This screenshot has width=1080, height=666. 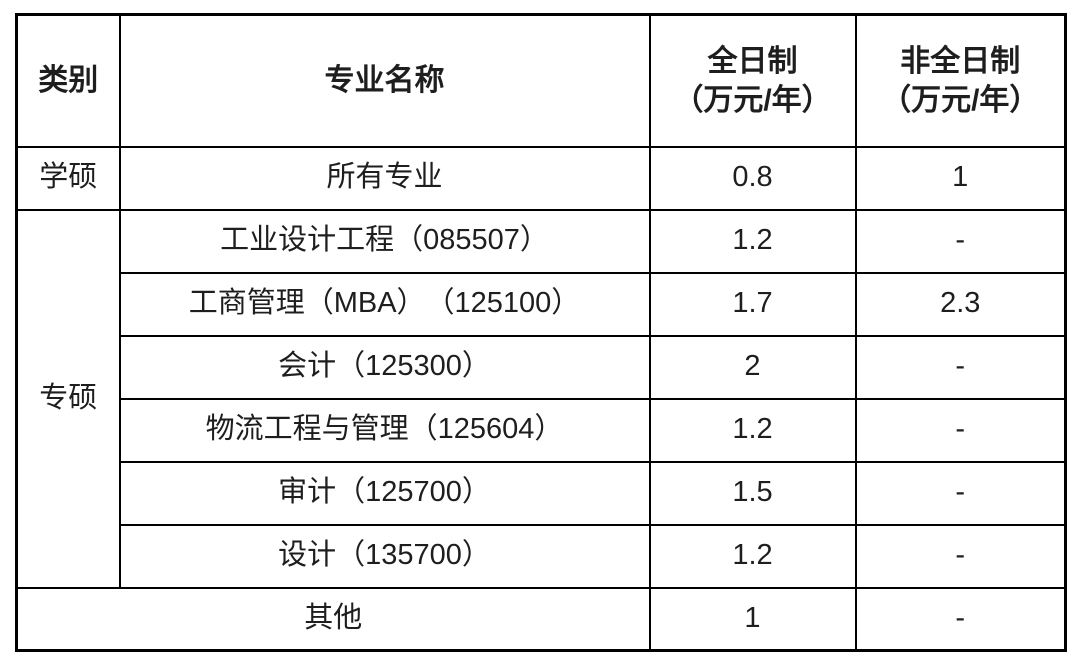 What do you see at coordinates (960, 100) in the screenshot?
I see `header-parttime-line2: （万元/年）` at bounding box center [960, 100].